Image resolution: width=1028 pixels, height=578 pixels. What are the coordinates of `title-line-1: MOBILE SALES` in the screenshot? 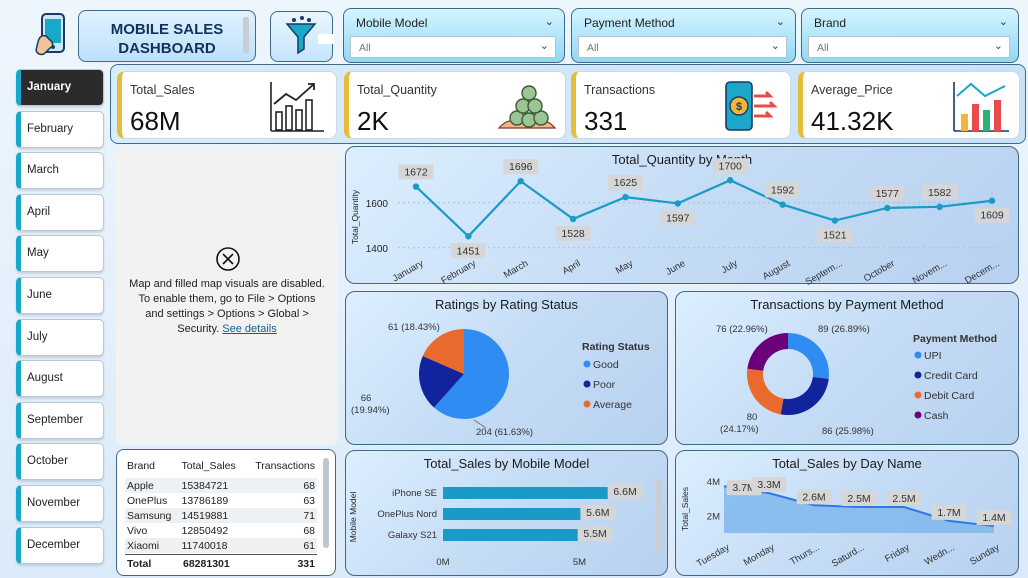 It's located at (167, 29).